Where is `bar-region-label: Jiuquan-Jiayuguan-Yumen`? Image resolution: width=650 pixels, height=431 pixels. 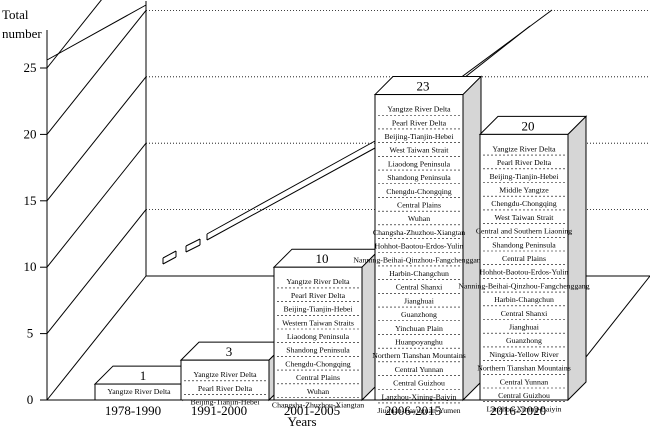 bar-region-label: Jiuquan-Jiayuguan-Yumen is located at coordinates (418, 410).